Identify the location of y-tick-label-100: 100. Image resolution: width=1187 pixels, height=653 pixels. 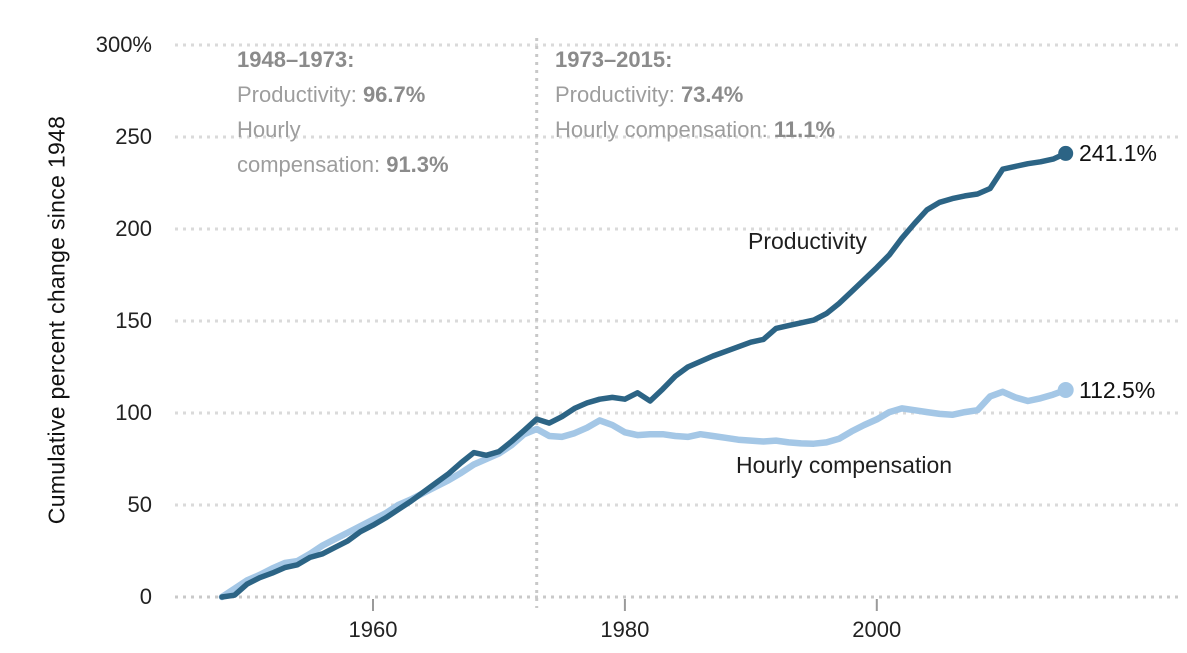
(133, 412).